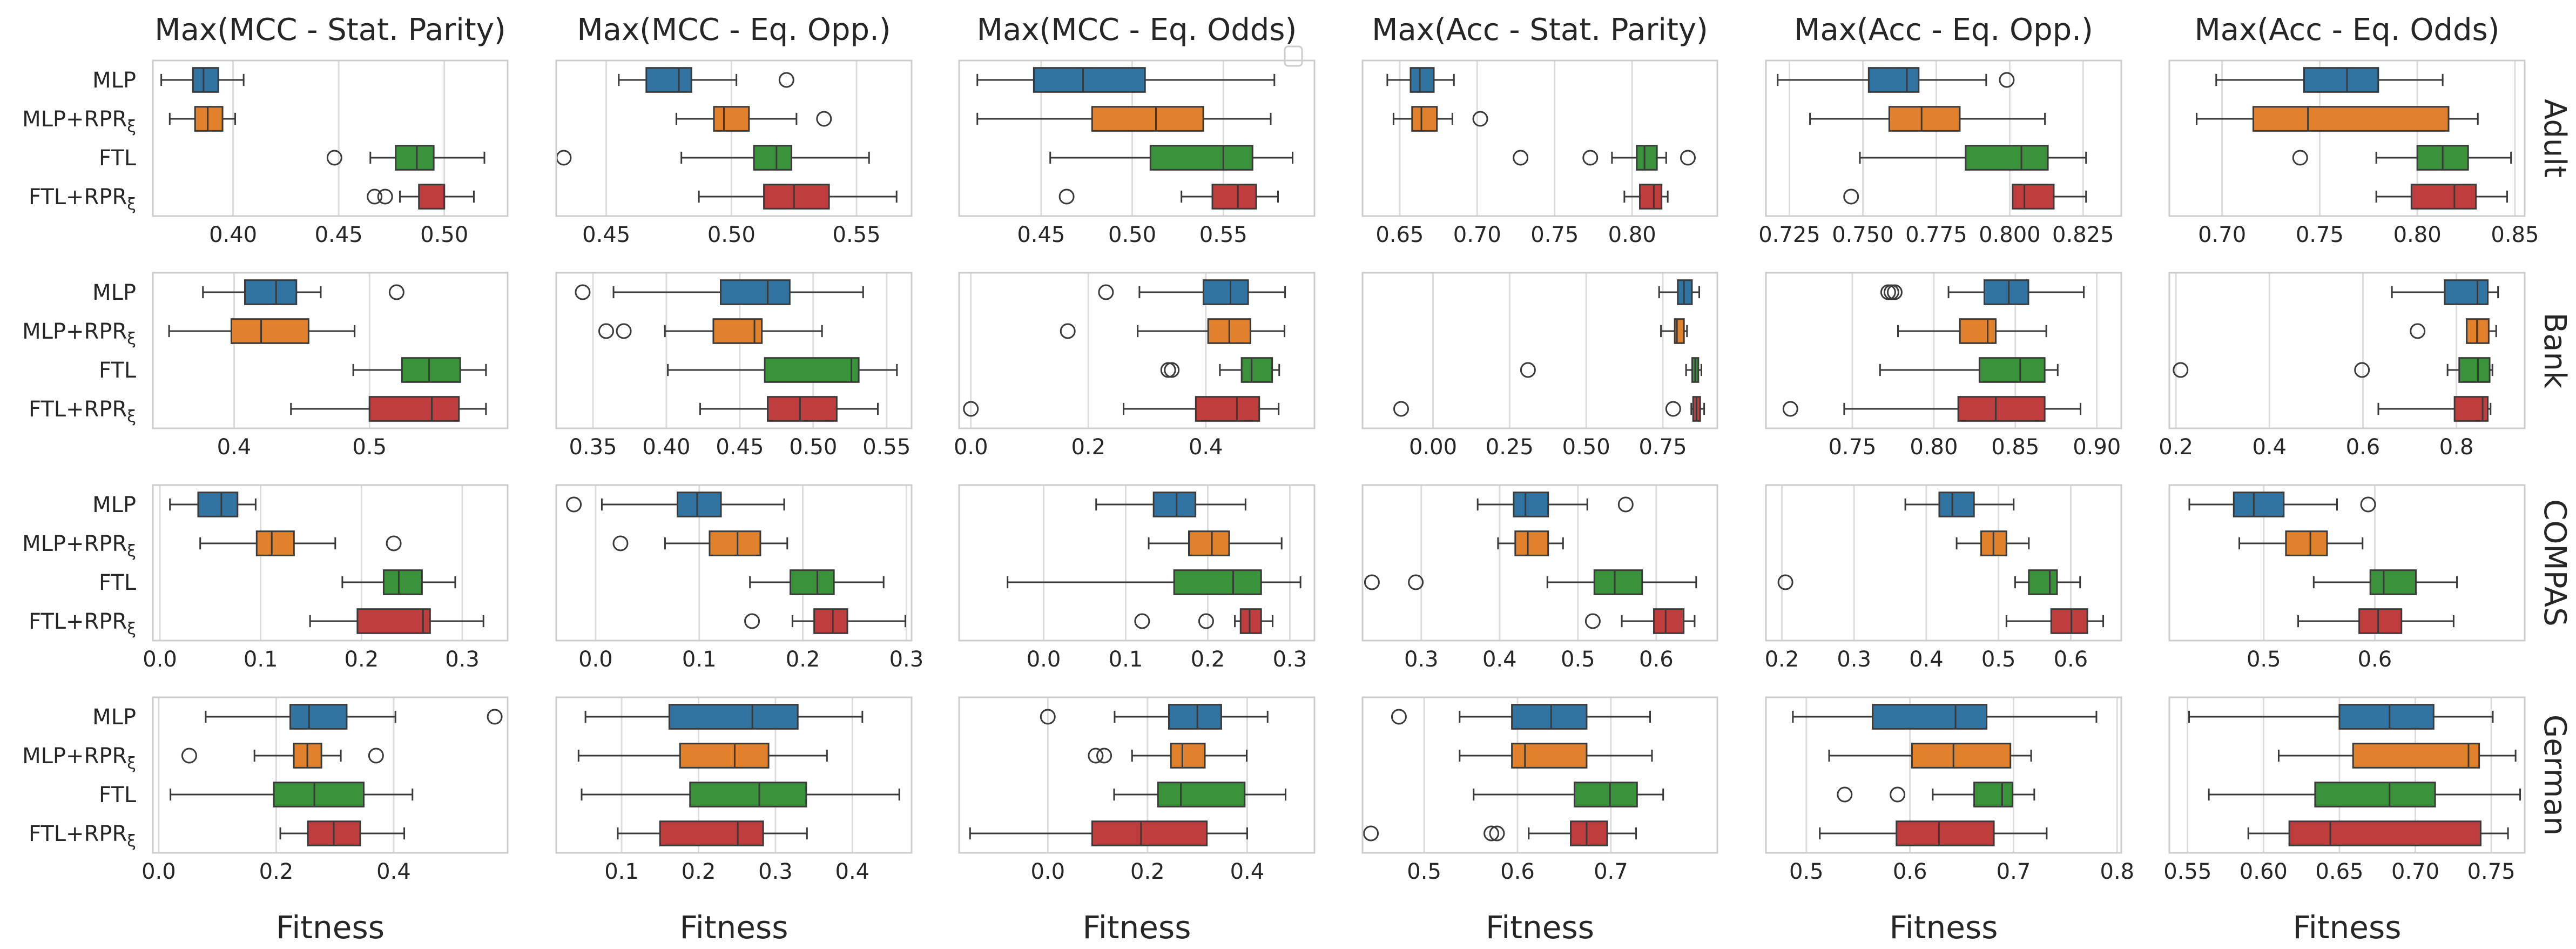 This screenshot has height=949, width=2576. I want to click on panel-compas-col-5: 0.2 0.3 0.4 0.5 0.6, so click(1943, 578).